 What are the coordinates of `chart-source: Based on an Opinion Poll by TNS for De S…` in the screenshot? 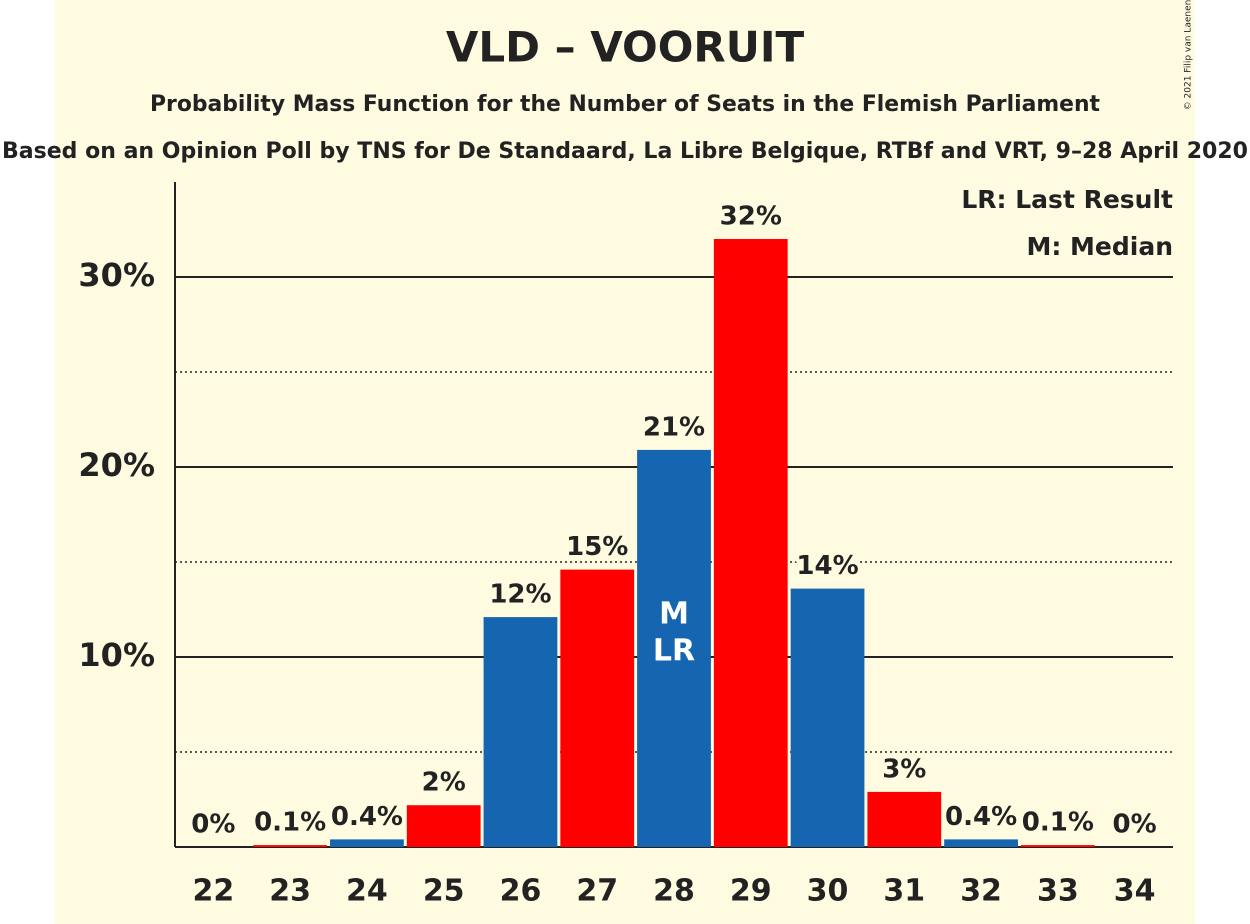 It's located at (625, 151).